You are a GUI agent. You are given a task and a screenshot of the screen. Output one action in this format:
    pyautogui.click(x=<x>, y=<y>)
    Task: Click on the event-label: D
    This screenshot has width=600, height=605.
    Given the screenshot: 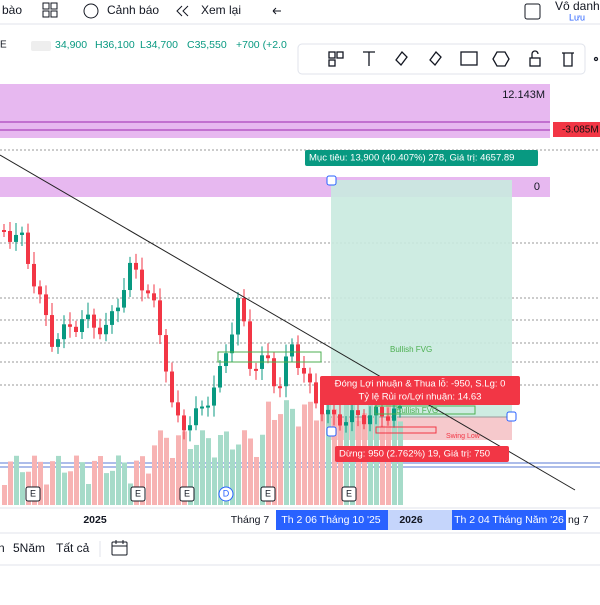 What is the action you would take?
    pyautogui.click(x=226, y=493)
    